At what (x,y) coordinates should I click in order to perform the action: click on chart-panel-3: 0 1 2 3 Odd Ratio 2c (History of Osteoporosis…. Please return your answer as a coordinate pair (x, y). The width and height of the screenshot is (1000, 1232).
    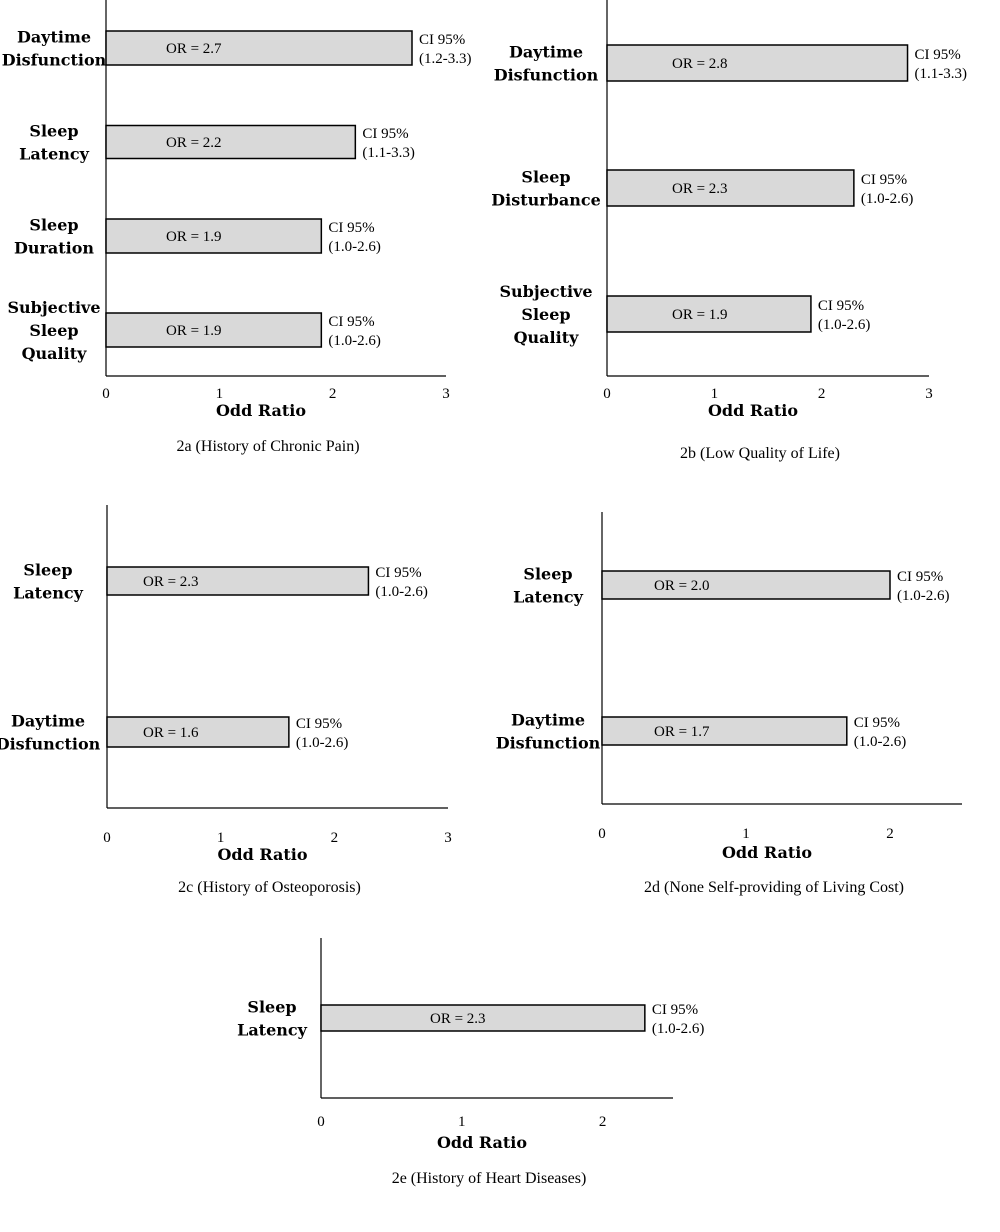
    Looking at the image, I should click on (226, 700).